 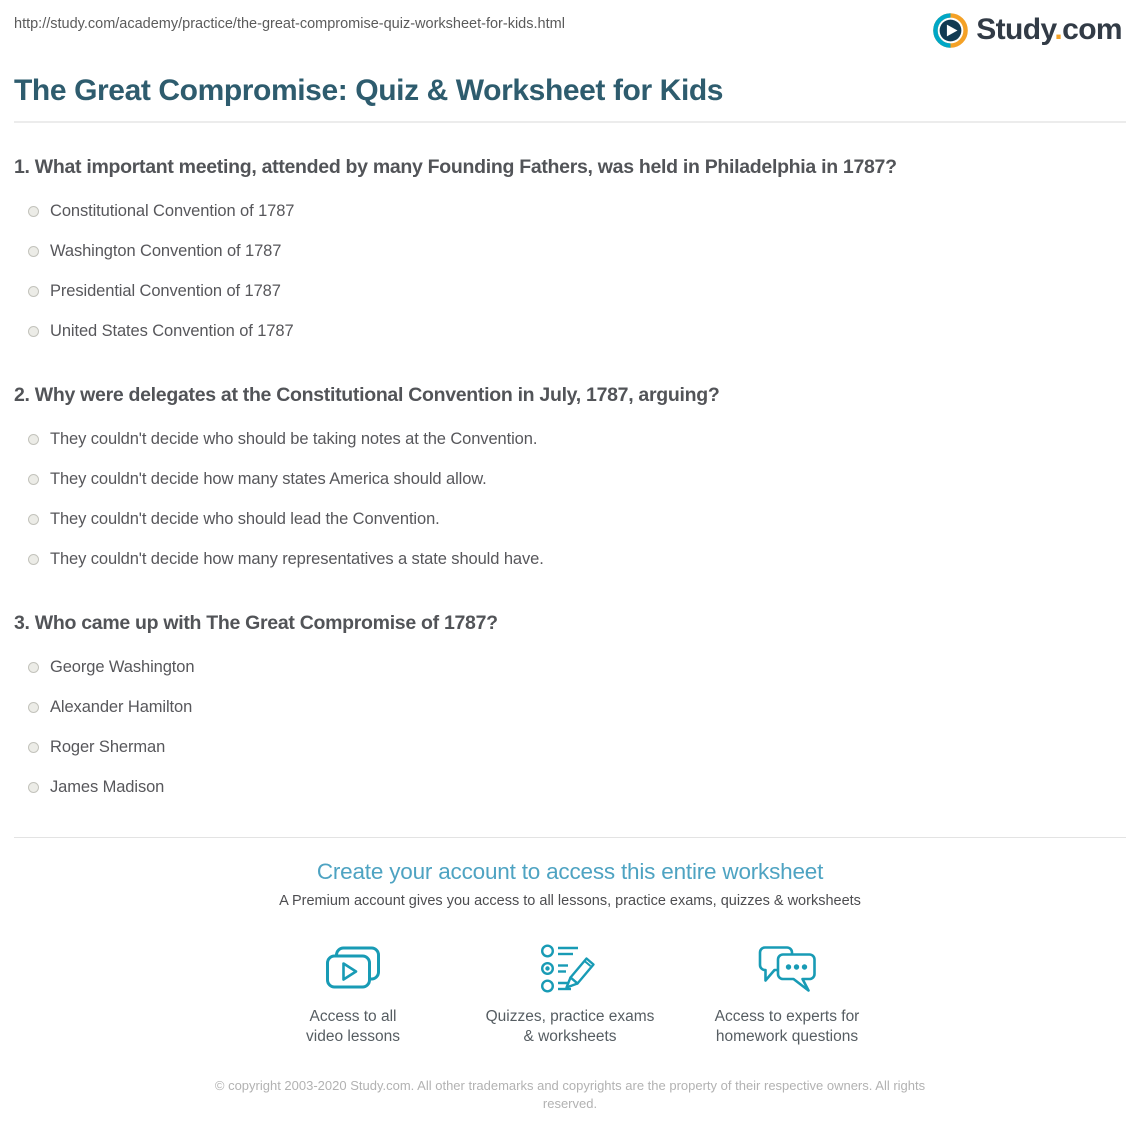 I want to click on option-label: Presidential Convention of 1787, so click(x=165, y=290).